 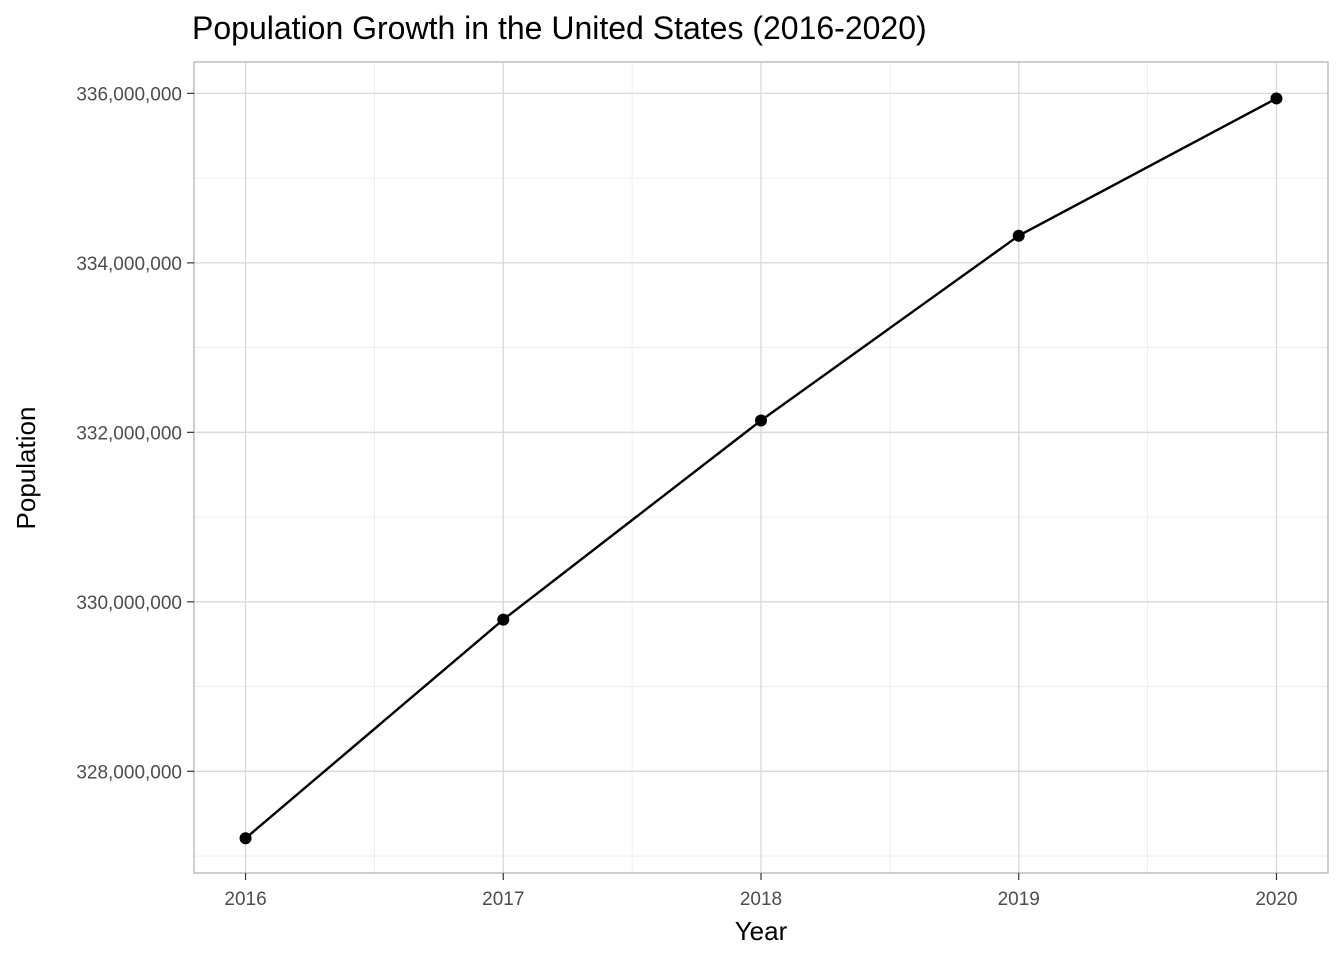 What do you see at coordinates (129, 94) in the screenshot?
I see `y-tick-label-4: 336,000,000` at bounding box center [129, 94].